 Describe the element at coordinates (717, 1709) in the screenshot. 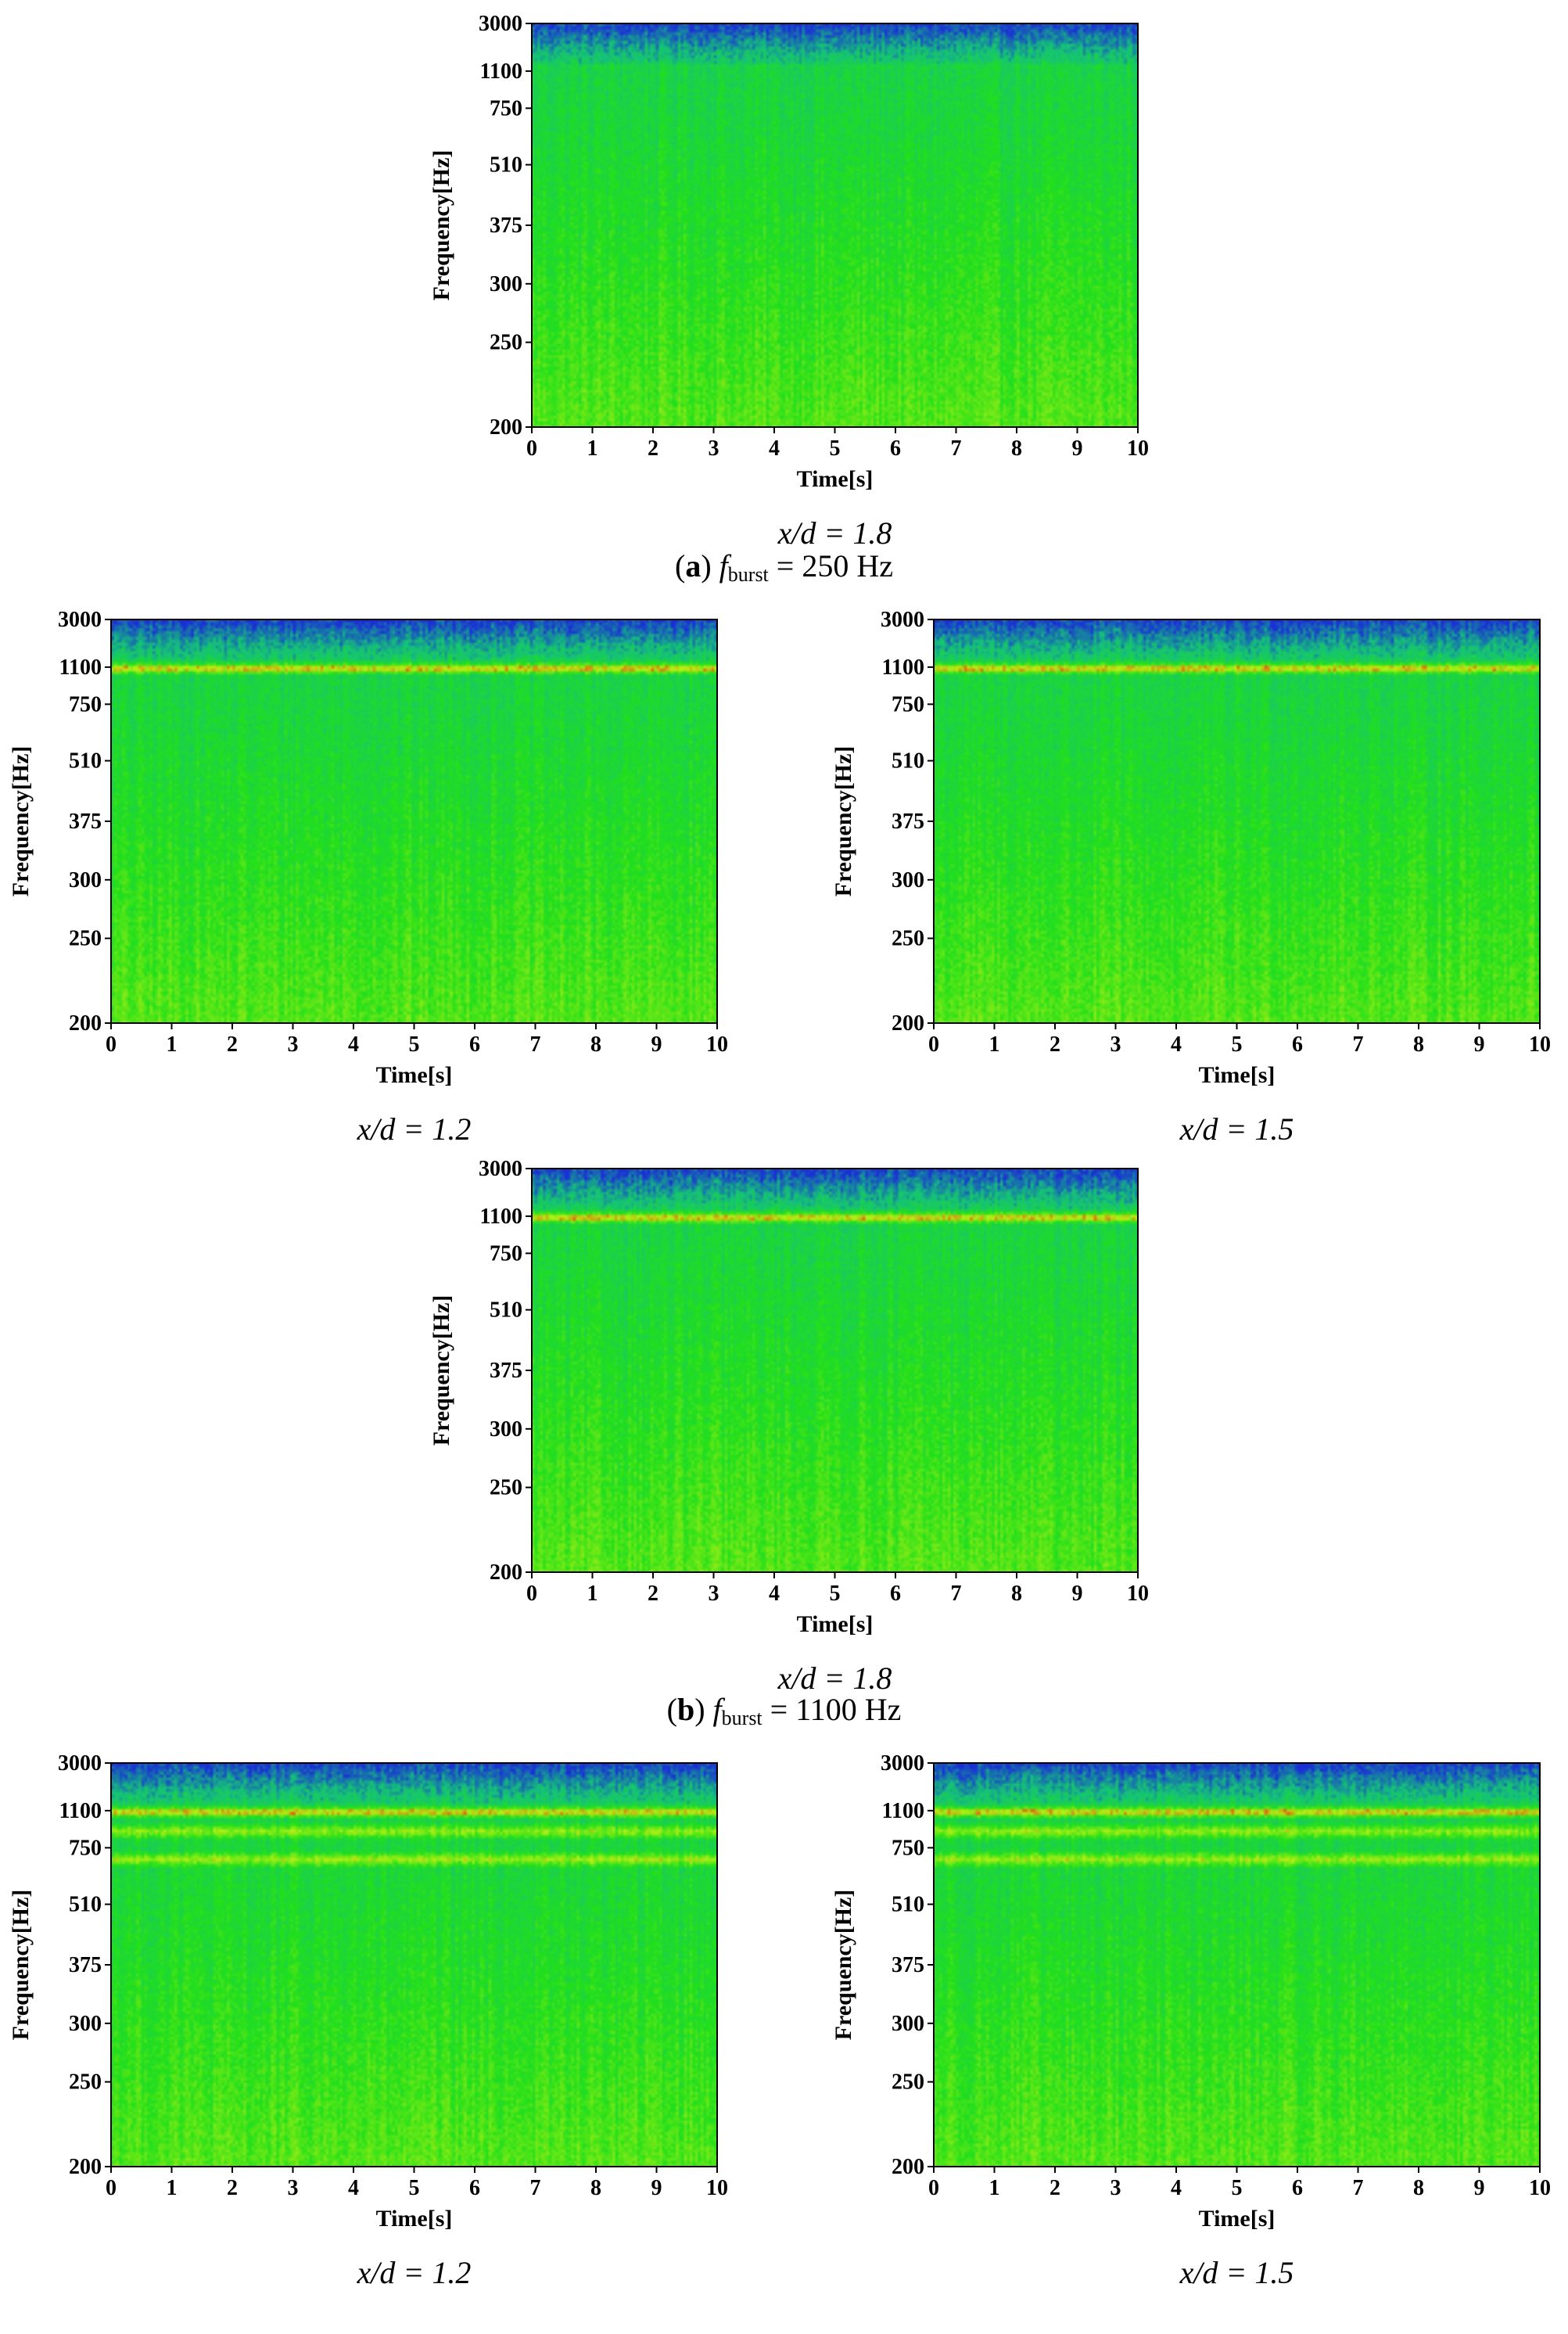

I see `caption-b-f: f` at that location.